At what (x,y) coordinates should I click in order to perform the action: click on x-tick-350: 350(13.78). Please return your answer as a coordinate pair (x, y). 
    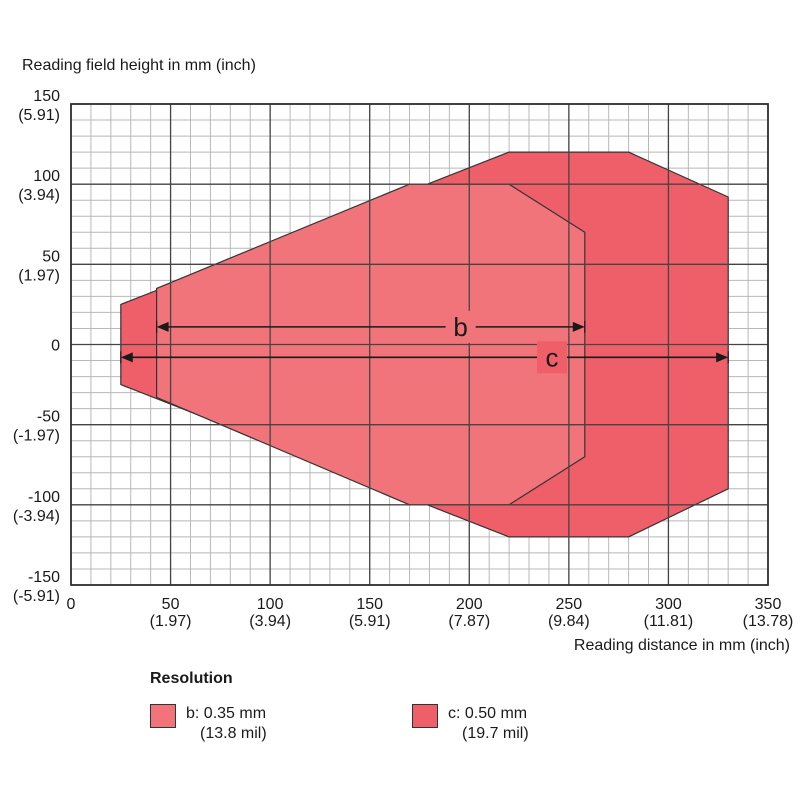
    Looking at the image, I should click on (768, 613).